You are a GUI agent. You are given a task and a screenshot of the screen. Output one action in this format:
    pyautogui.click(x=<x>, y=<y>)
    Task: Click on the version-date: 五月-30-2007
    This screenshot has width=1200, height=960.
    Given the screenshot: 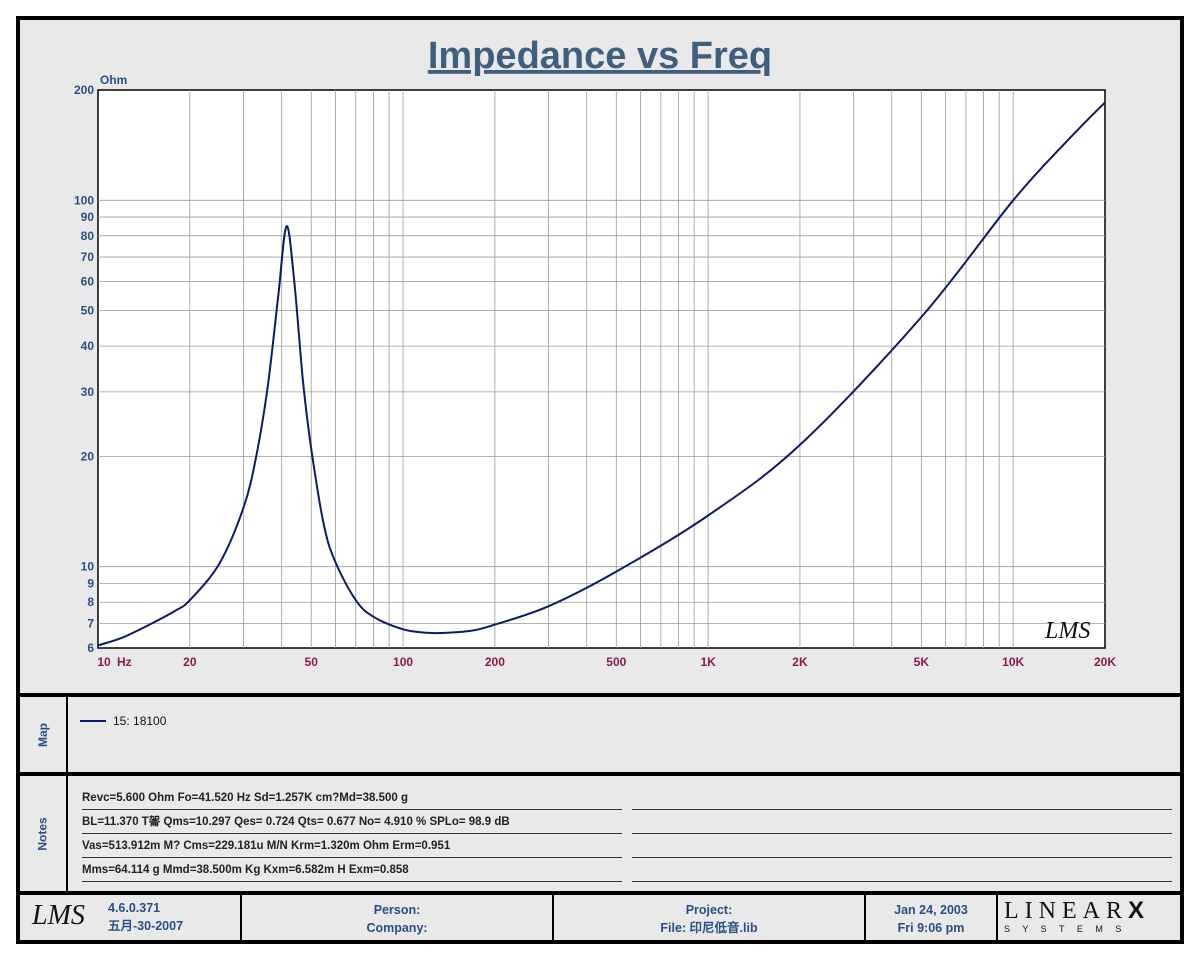 What is the action you would take?
    pyautogui.click(x=146, y=926)
    